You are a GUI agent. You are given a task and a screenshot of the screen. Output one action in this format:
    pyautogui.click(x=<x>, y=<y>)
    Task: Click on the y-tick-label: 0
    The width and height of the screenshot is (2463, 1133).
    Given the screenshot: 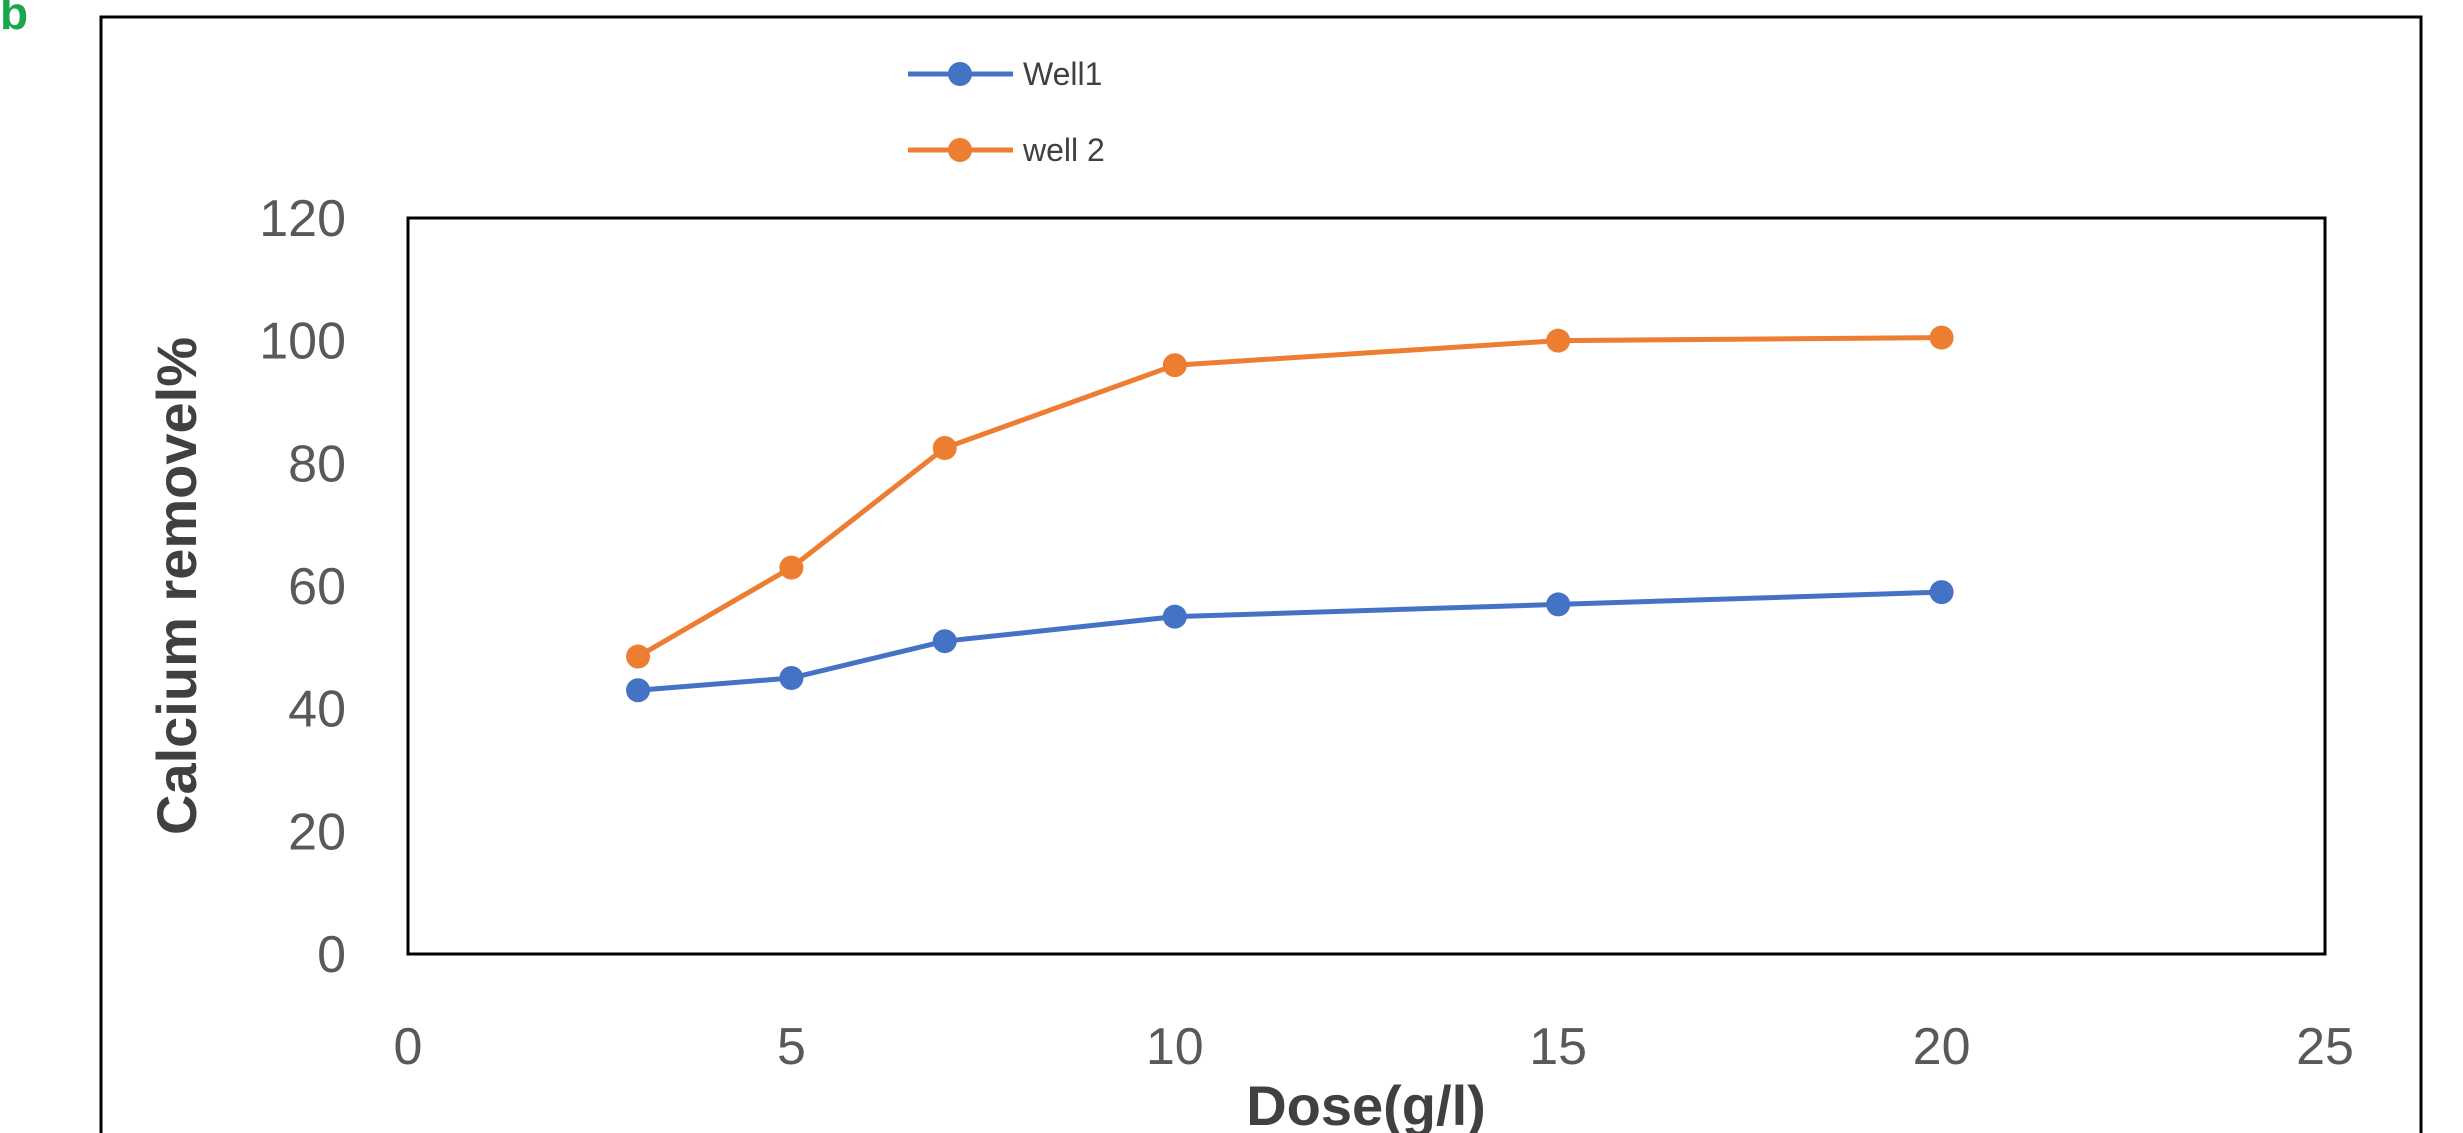 What is the action you would take?
    pyautogui.click(x=331, y=955)
    